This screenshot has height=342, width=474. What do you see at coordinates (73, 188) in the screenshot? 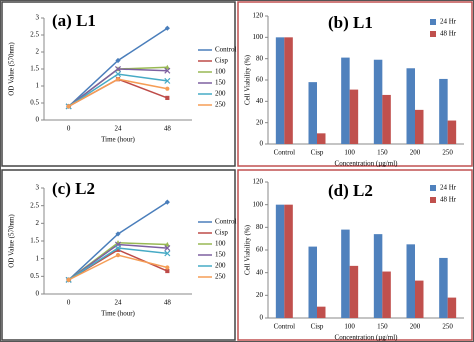
I see `chart-title: (c) L2` at bounding box center [73, 188].